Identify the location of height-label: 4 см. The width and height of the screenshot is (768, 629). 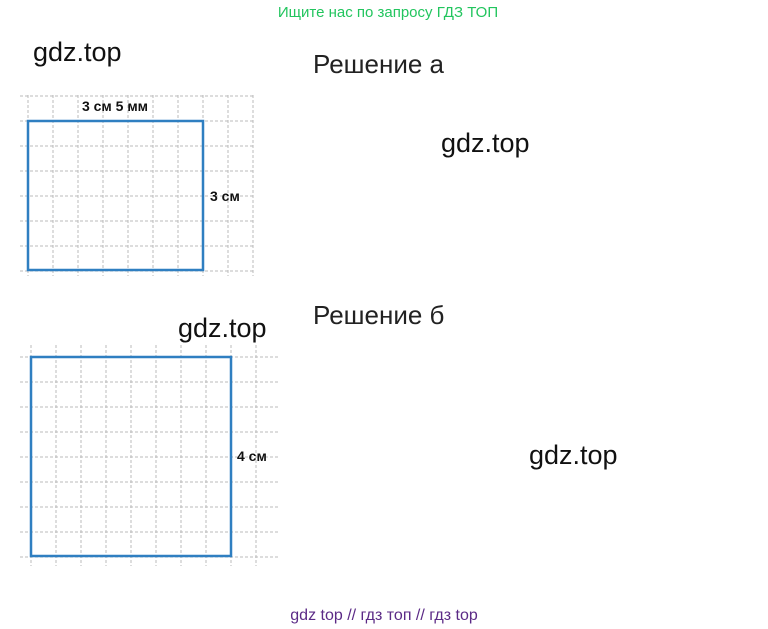
(252, 456).